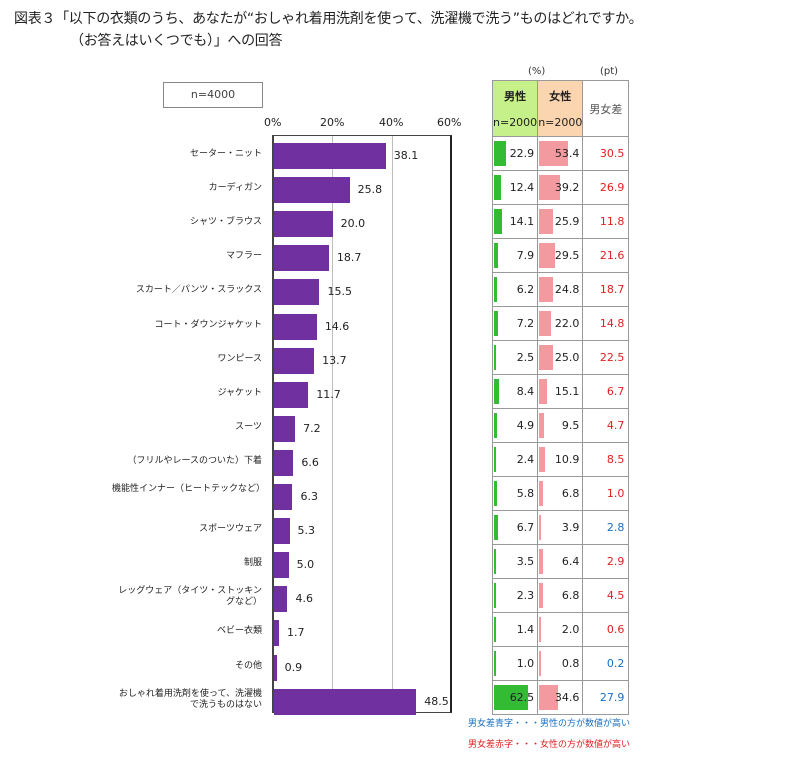 Image resolution: width=810 pixels, height=766 pixels. I want to click on category-label-9: （フリルやレースのついた）下着, so click(172, 461).